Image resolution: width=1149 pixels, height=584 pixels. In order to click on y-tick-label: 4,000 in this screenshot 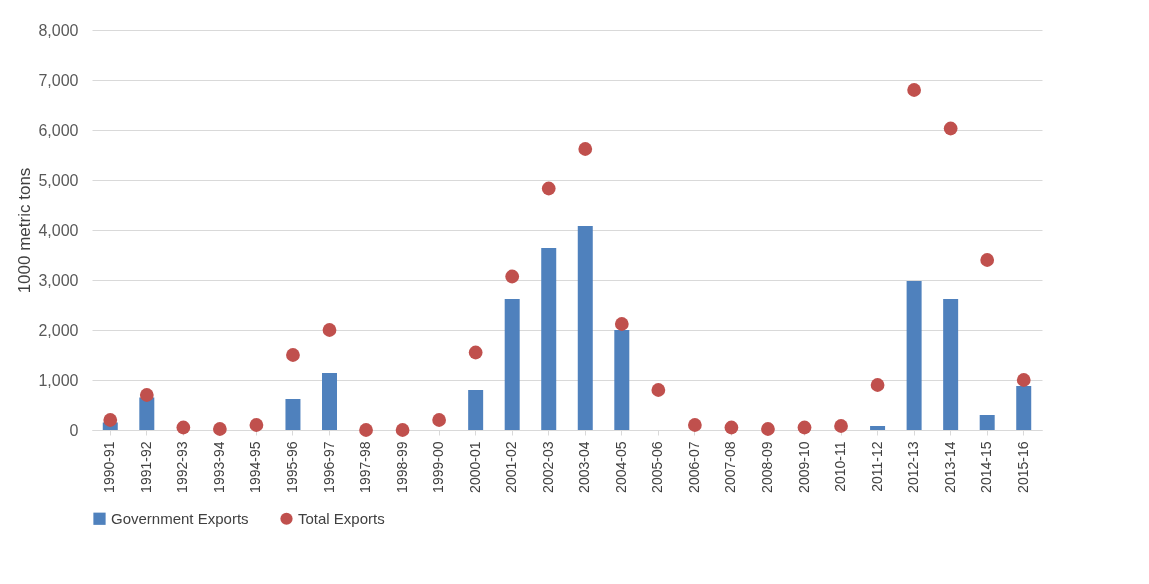, I will do `click(58, 230)`.